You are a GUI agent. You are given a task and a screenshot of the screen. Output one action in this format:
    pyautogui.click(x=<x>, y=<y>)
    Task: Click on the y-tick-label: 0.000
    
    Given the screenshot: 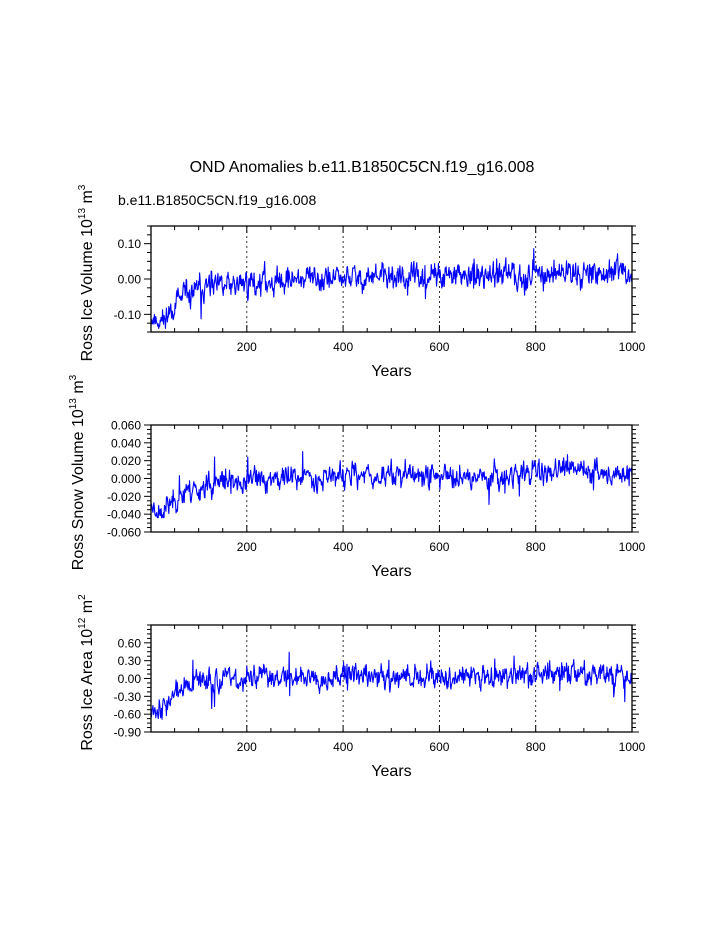 What is the action you would take?
    pyautogui.click(x=126, y=479)
    